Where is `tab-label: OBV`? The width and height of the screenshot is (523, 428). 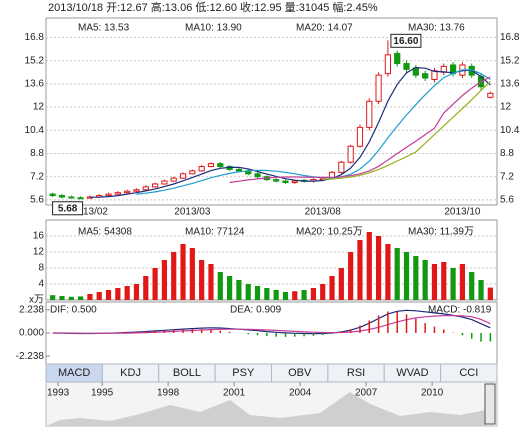 tab-label: OBV is located at coordinates (300, 373).